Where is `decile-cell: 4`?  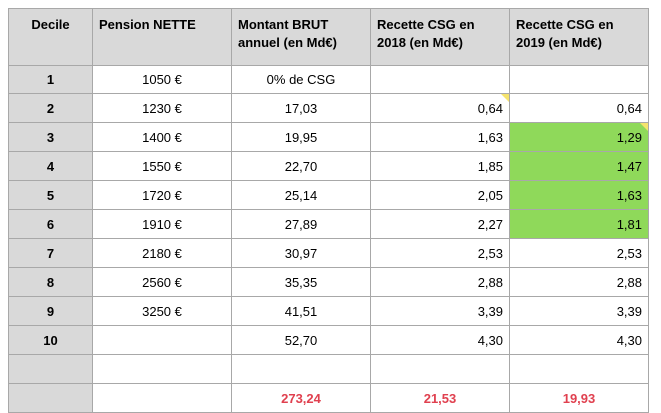 decile-cell: 4 is located at coordinates (50, 166).